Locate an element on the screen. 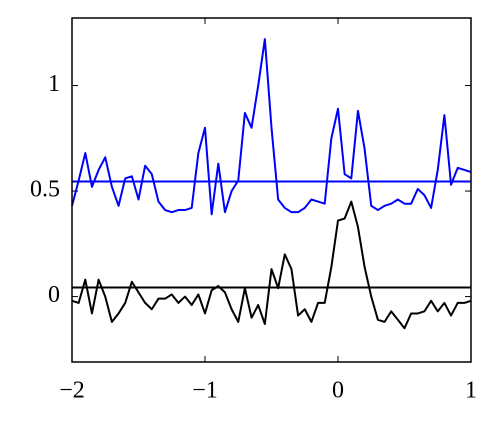 Image resolution: width=500 pixels, height=439 pixels. x-tick-label: 1 is located at coordinates (471, 391).